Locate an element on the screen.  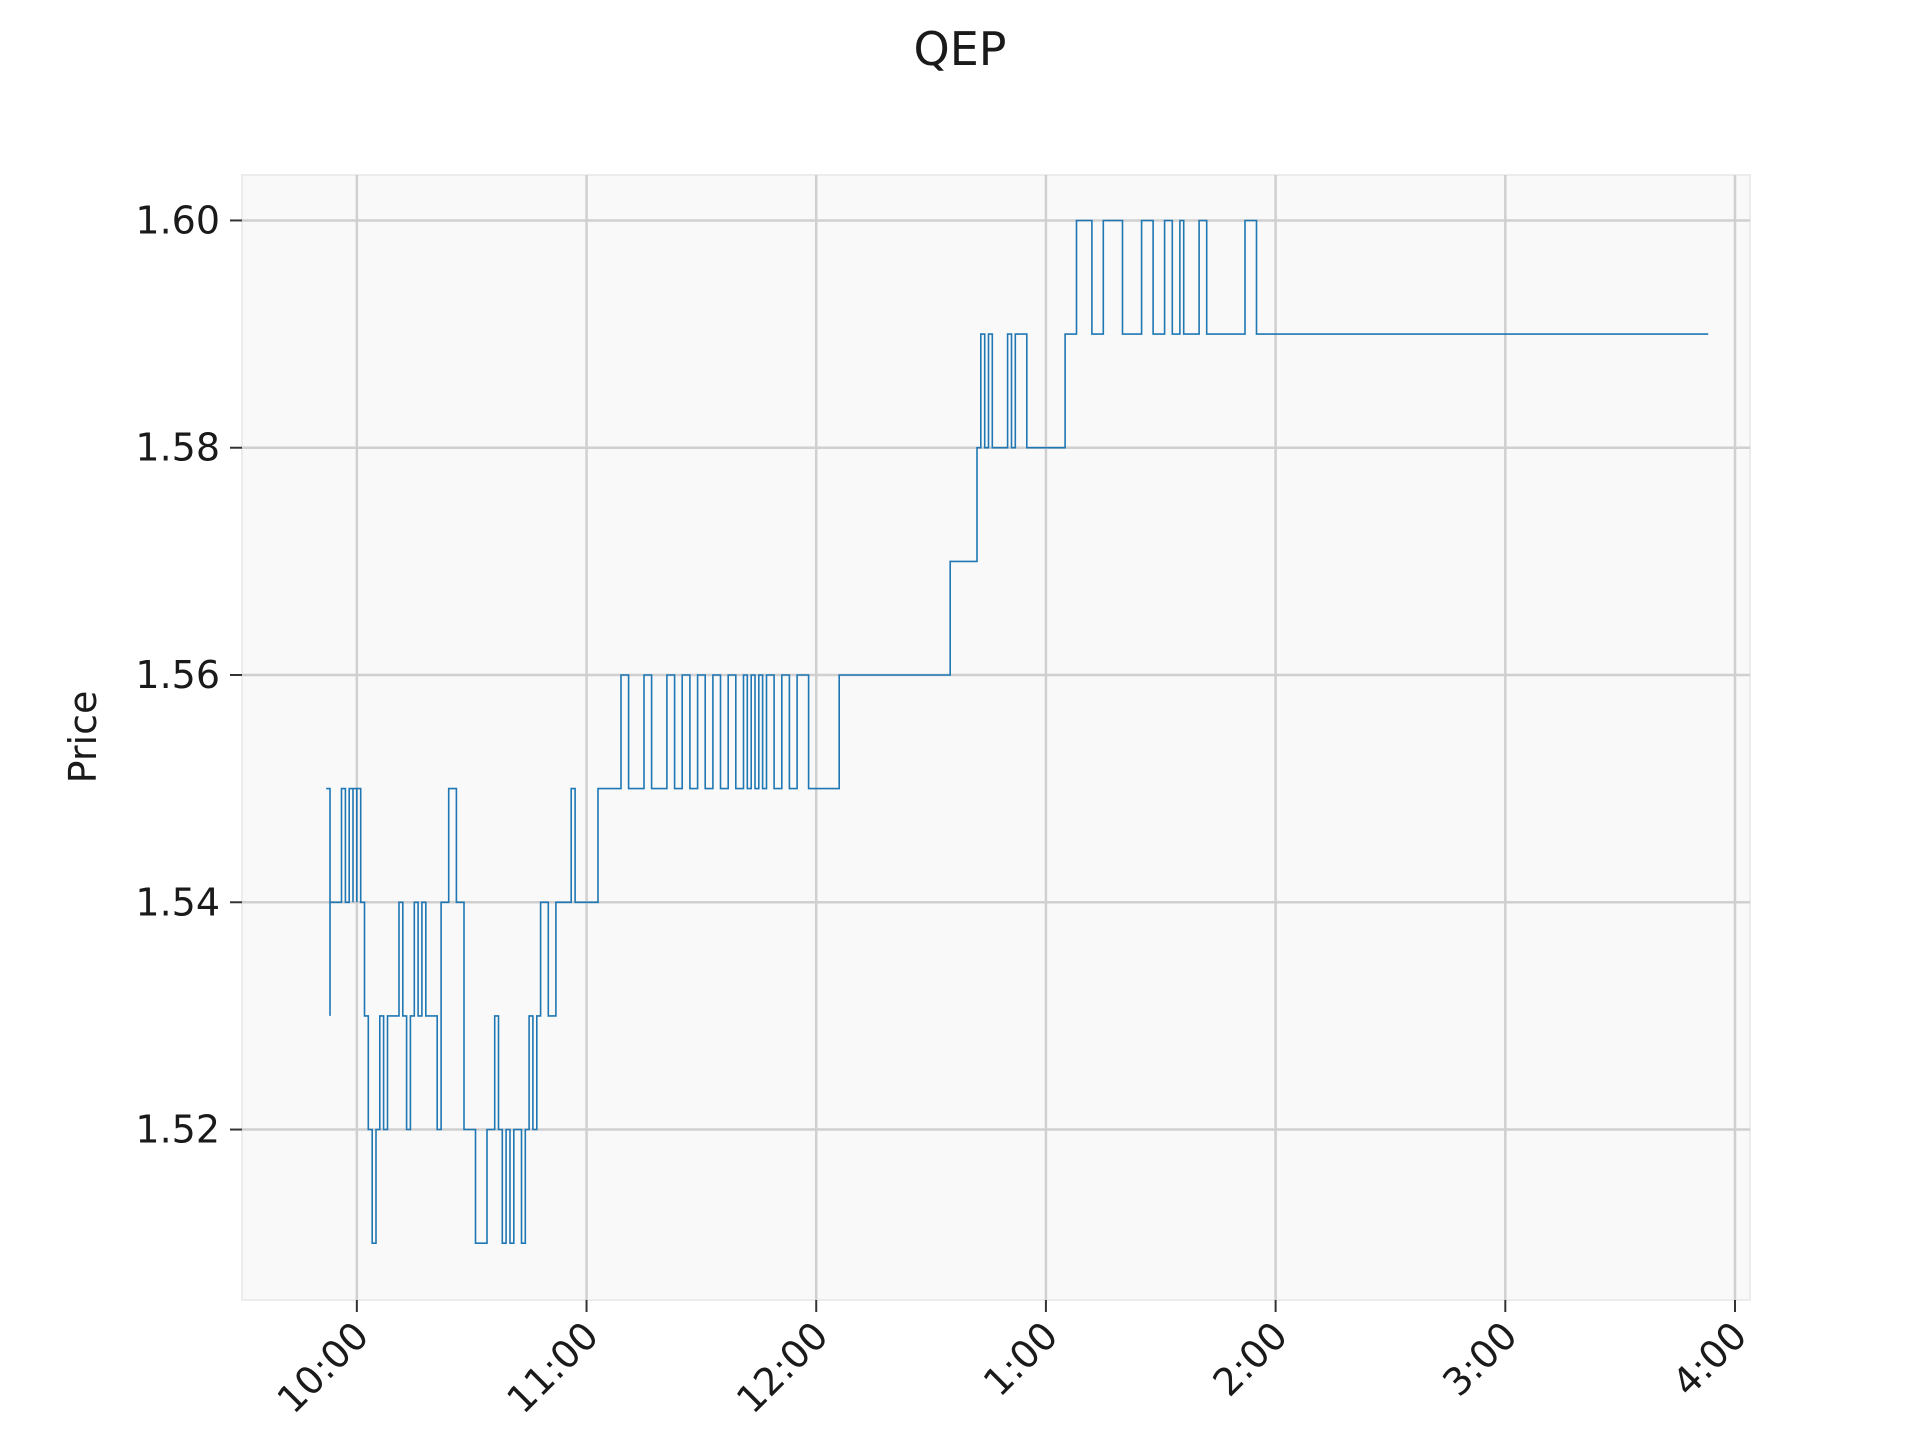
x-tick-label: 12:00 is located at coordinates (782, 1367).